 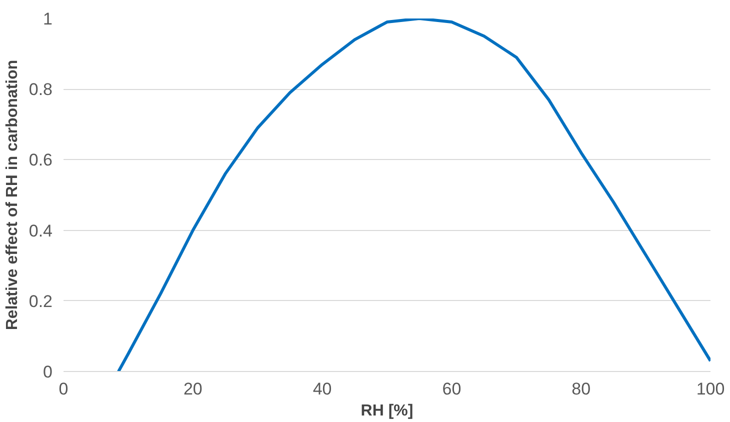 What do you see at coordinates (192, 389) in the screenshot?
I see `x-tick-label: 20` at bounding box center [192, 389].